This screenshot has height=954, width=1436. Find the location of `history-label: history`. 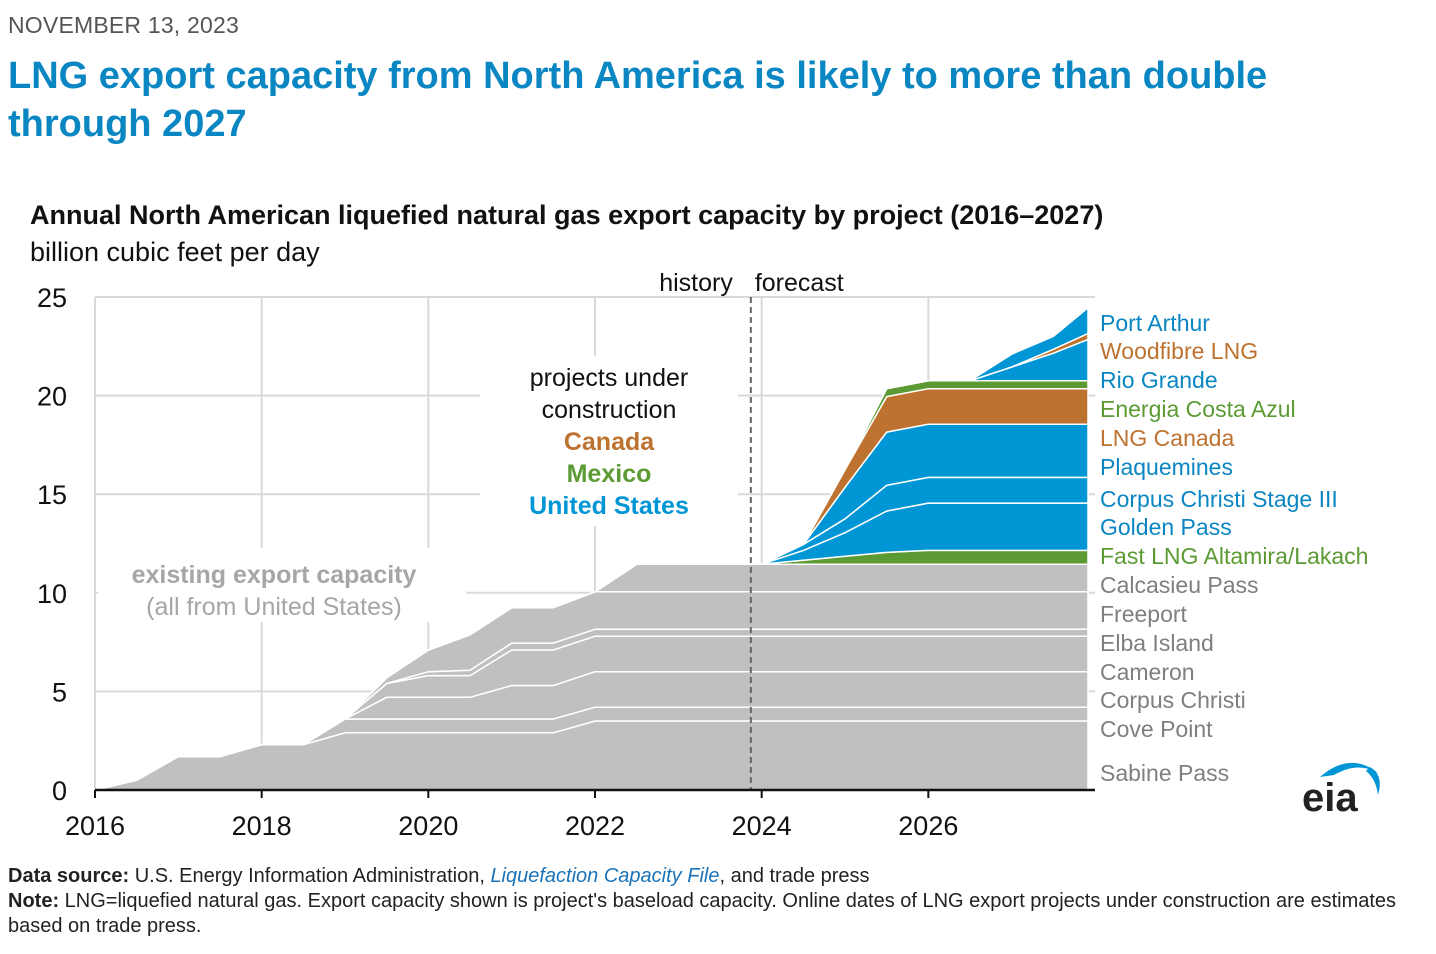

history-label: history is located at coordinates (696, 283).